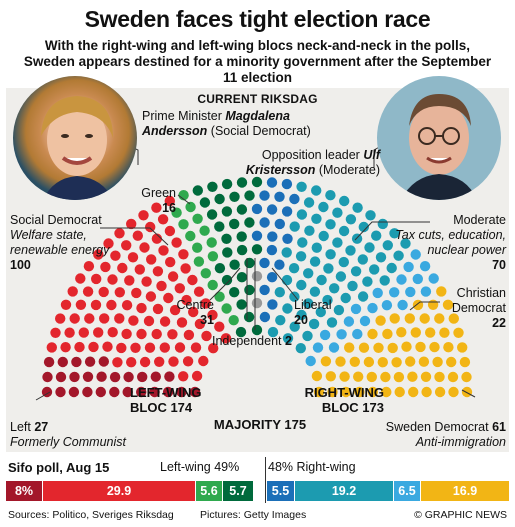 The image size is (515, 527). What do you see at coordinates (195, 305) in the screenshot?
I see `centre-name: Centre` at bounding box center [195, 305].